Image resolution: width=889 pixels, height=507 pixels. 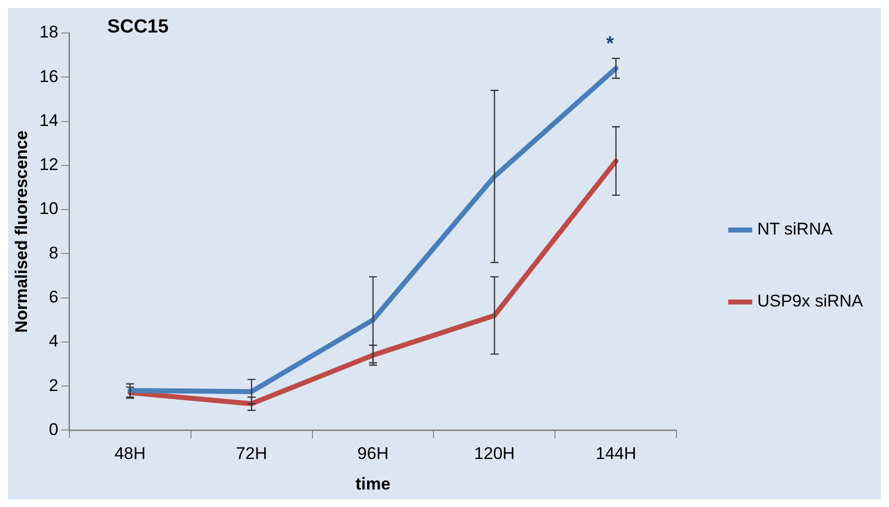 I want to click on annotation: *, so click(x=610, y=43).